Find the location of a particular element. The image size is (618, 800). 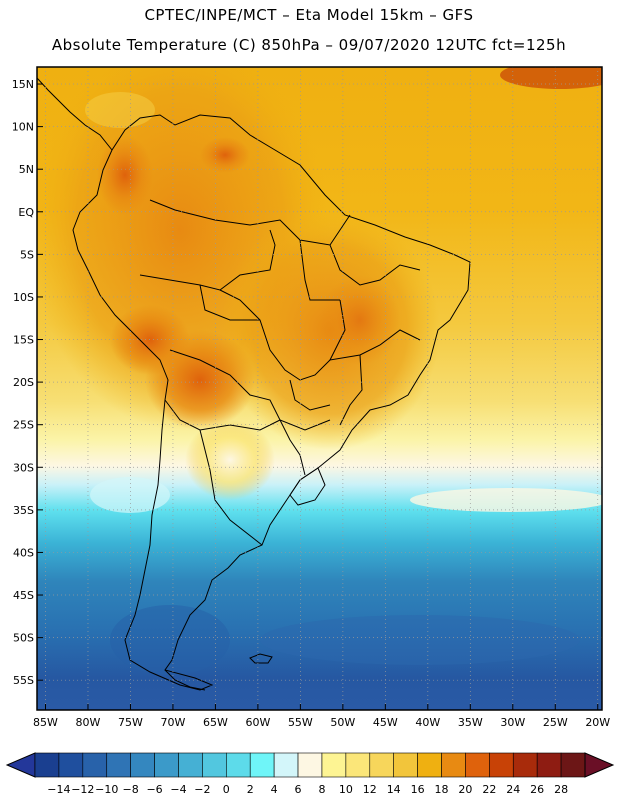

colorbar-label: 6 is located at coordinates (298, 789).